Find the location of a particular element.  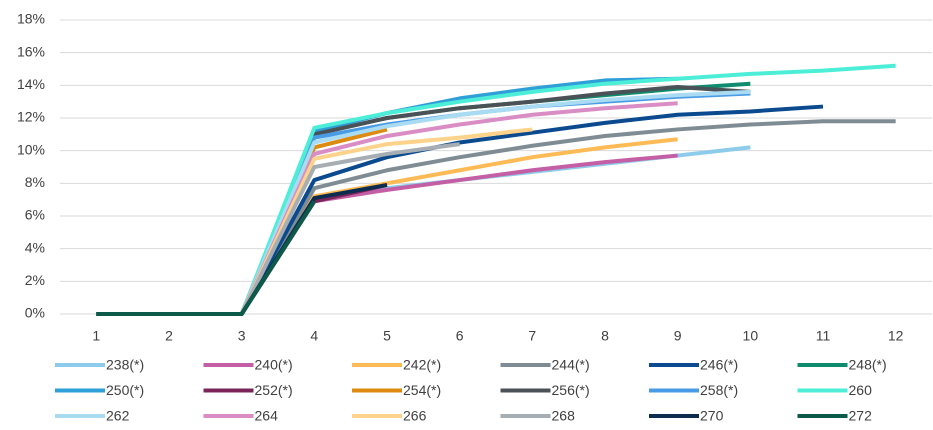

legend-label: 252(*) is located at coordinates (274, 390).